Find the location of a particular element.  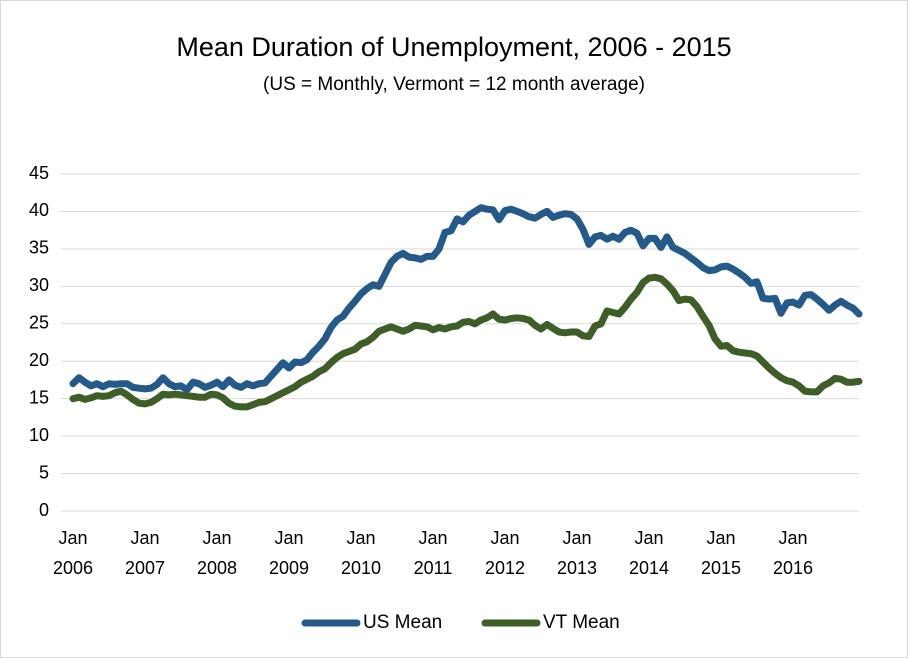

legend-label: VT Mean is located at coordinates (581, 622).